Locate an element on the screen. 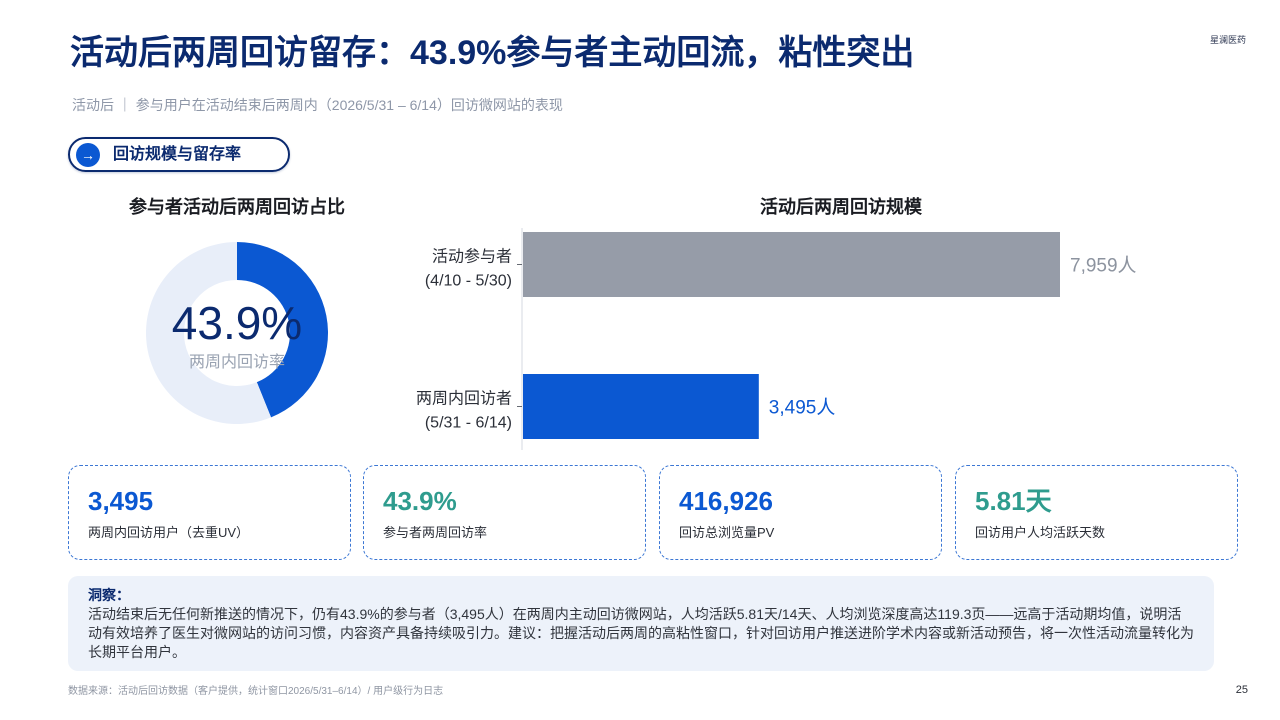 This screenshot has width=1280, height=720. section-tag-label: 回访规模与留存率 is located at coordinates (177, 154).